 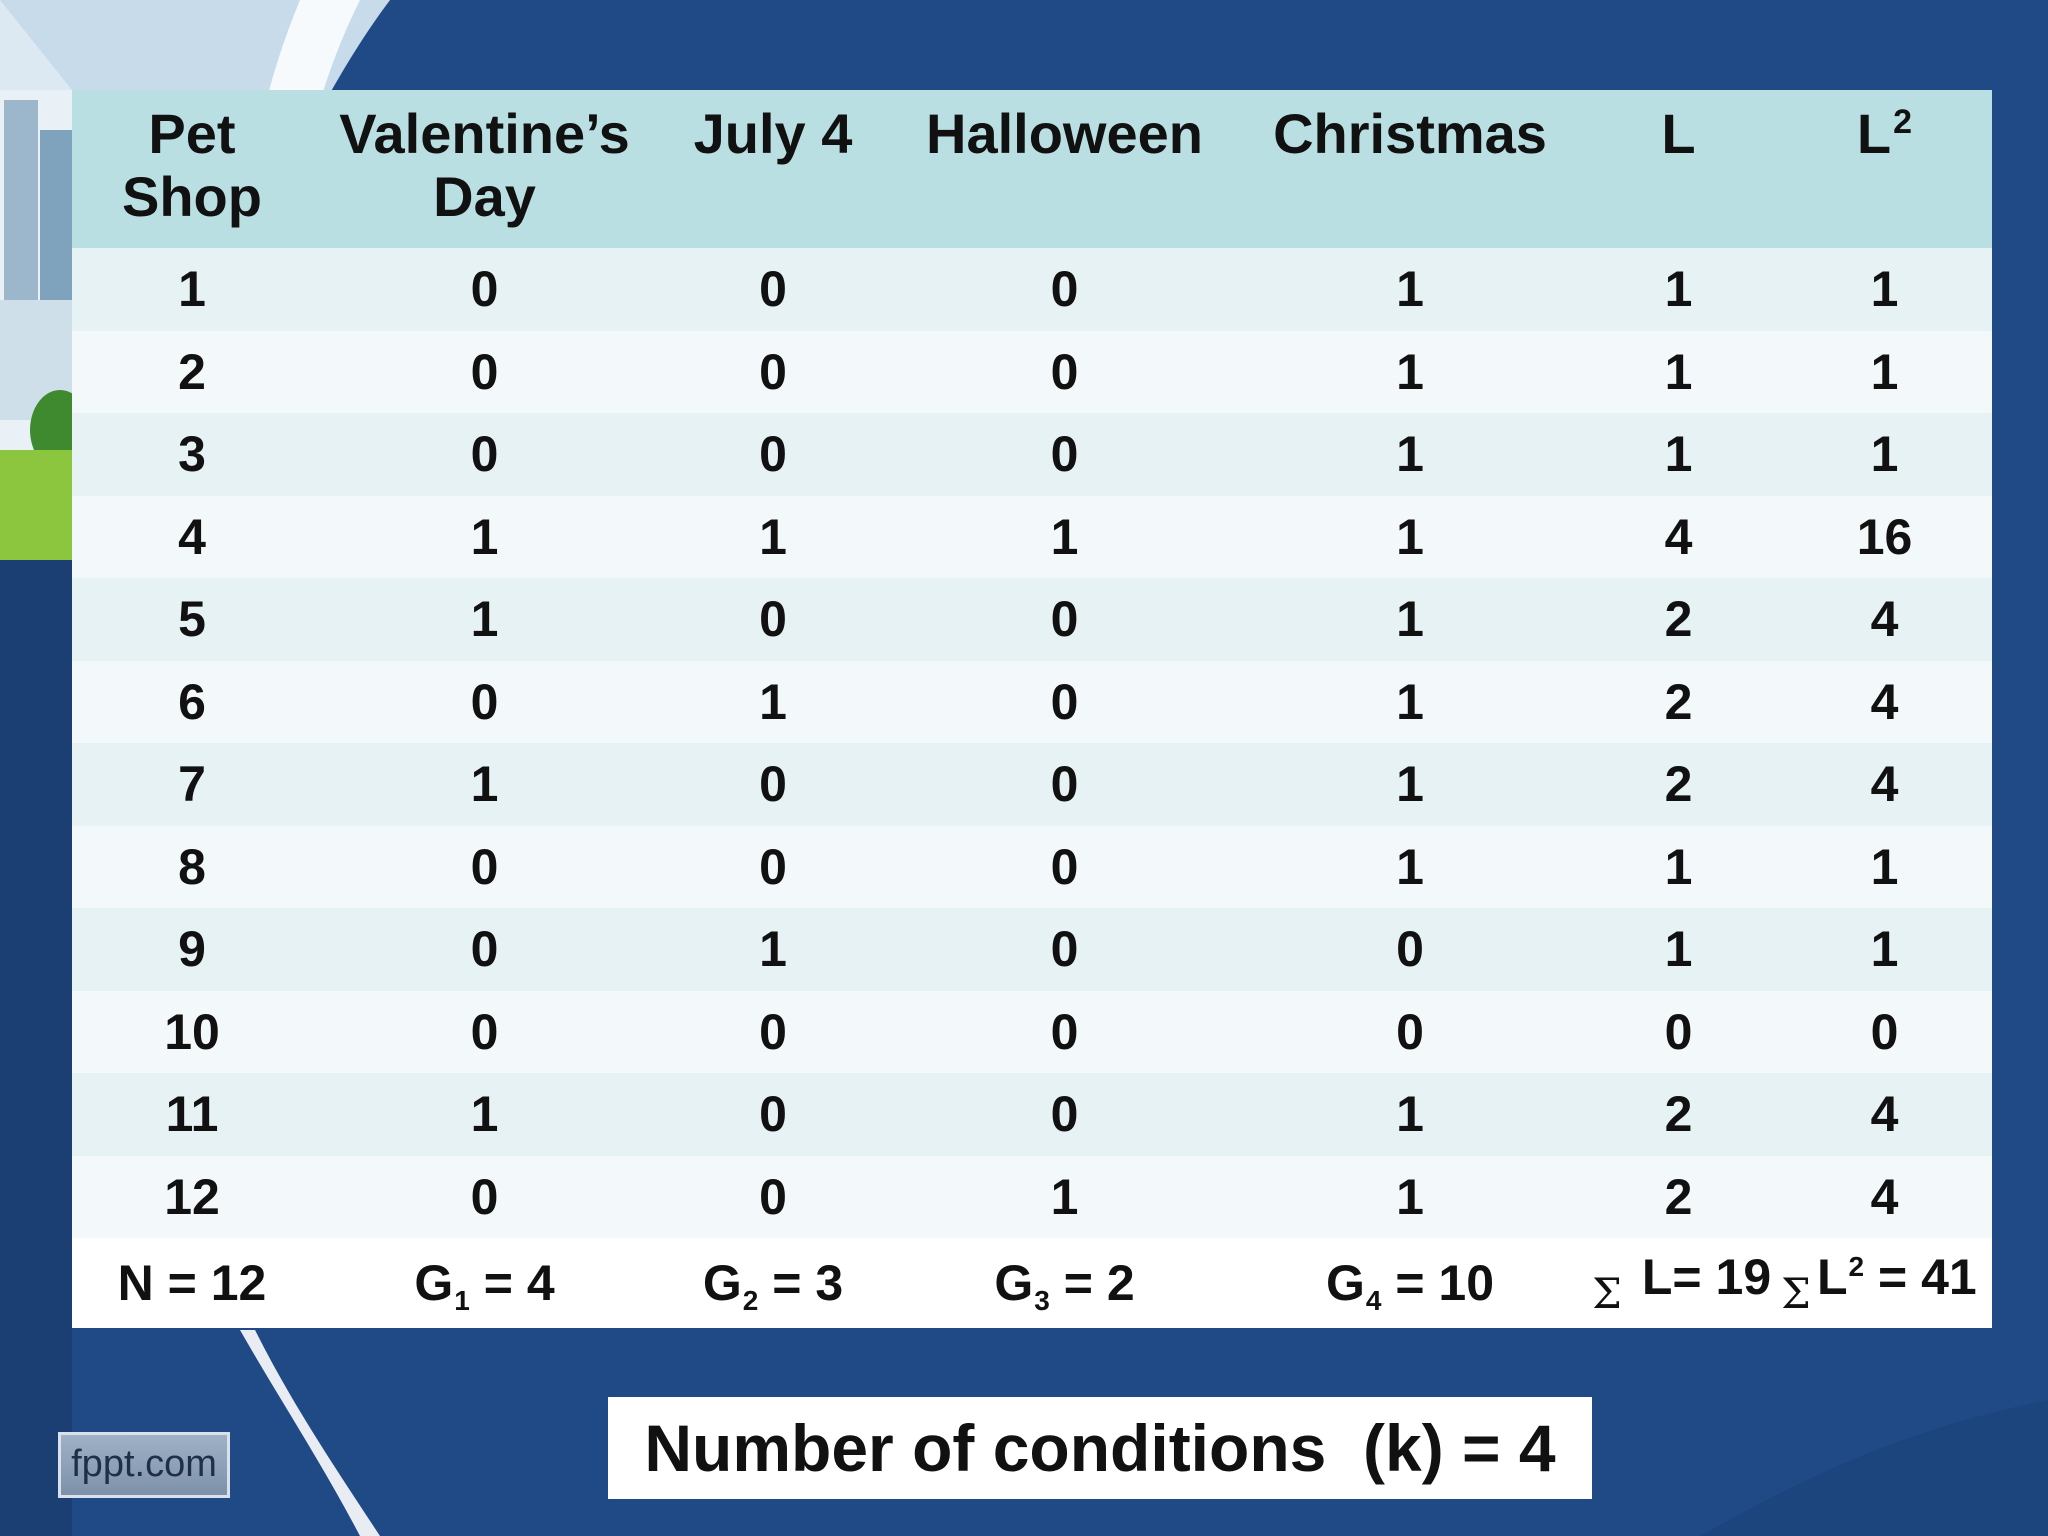 What do you see at coordinates (1345, 1283) in the screenshot?
I see `total-g4-letter: G` at bounding box center [1345, 1283].